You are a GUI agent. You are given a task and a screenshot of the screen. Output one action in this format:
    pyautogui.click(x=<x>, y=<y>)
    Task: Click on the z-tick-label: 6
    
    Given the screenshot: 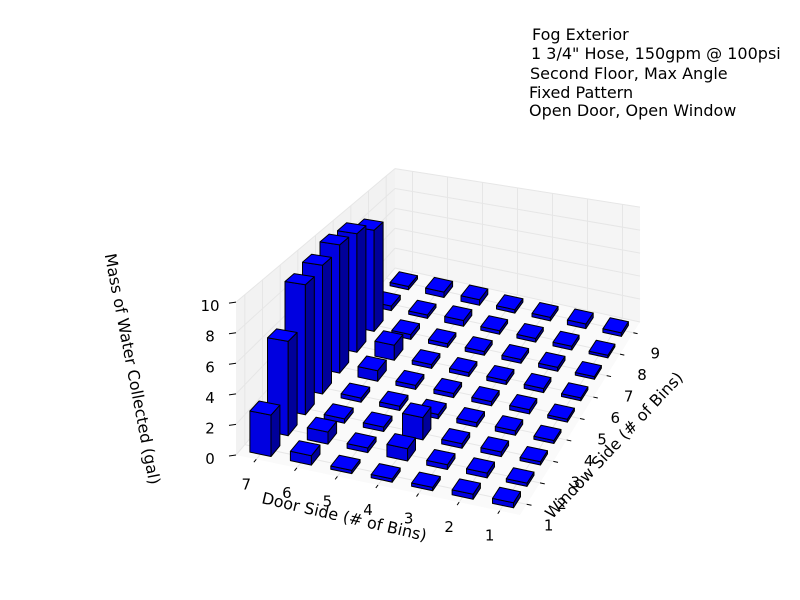 What is the action you would take?
    pyautogui.click(x=210, y=367)
    